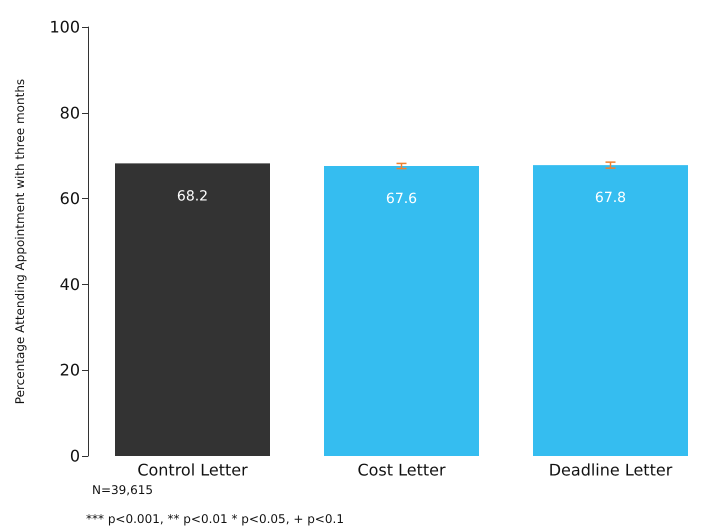 The image size is (715, 532). What do you see at coordinates (402, 198) in the screenshot?
I see `data-label: 67.6` at bounding box center [402, 198].